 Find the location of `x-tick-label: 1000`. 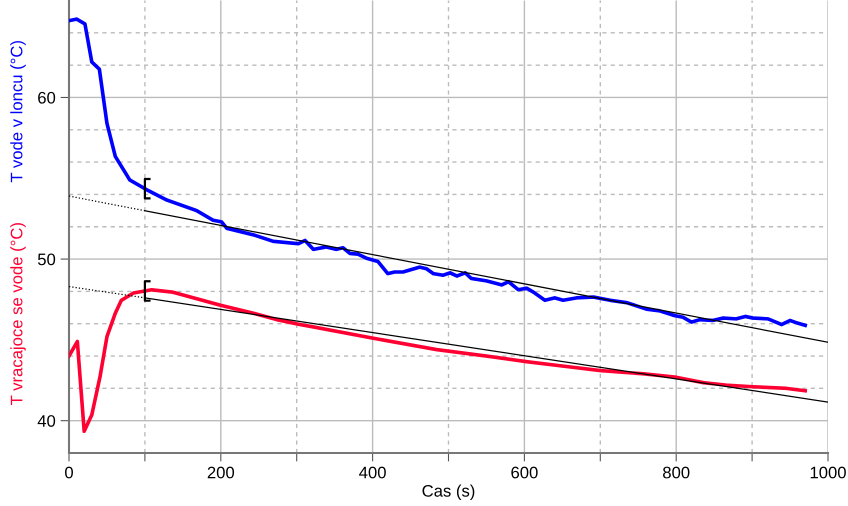

x-tick-label: 1000 is located at coordinates (828, 472).